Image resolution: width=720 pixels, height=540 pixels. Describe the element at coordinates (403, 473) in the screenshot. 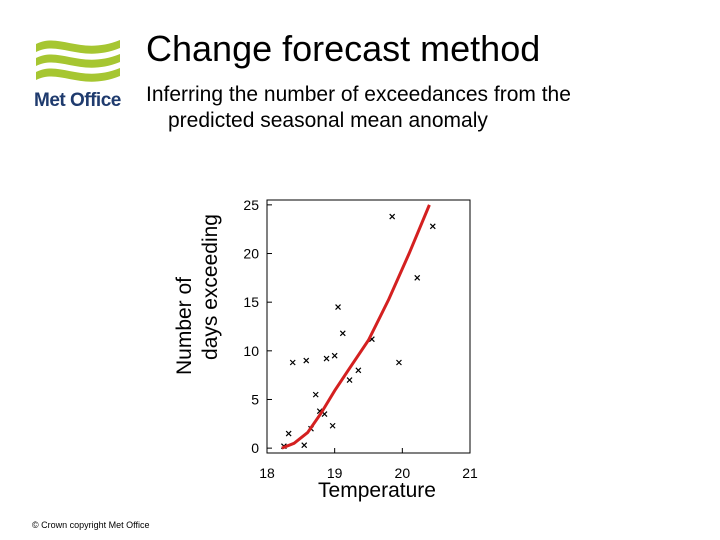

I see `x-tick-label: 20` at that location.